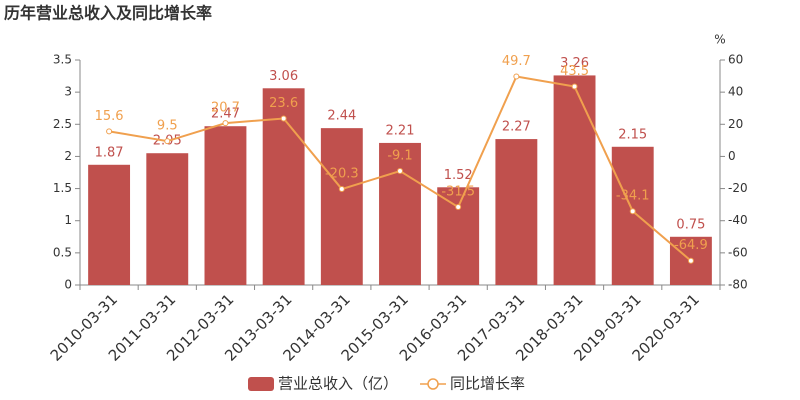 The image size is (800, 400). Describe the element at coordinates (62, 60) in the screenshot. I see `y-tick-label: 3.5` at that location.